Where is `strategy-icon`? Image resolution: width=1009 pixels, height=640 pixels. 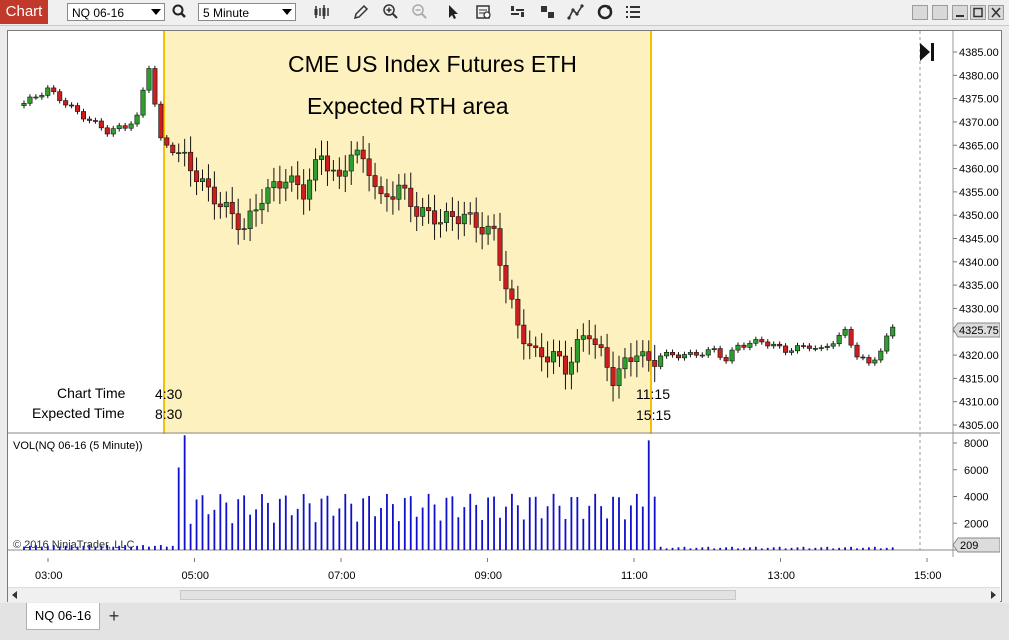 strategy-icon is located at coordinates (576, 12).